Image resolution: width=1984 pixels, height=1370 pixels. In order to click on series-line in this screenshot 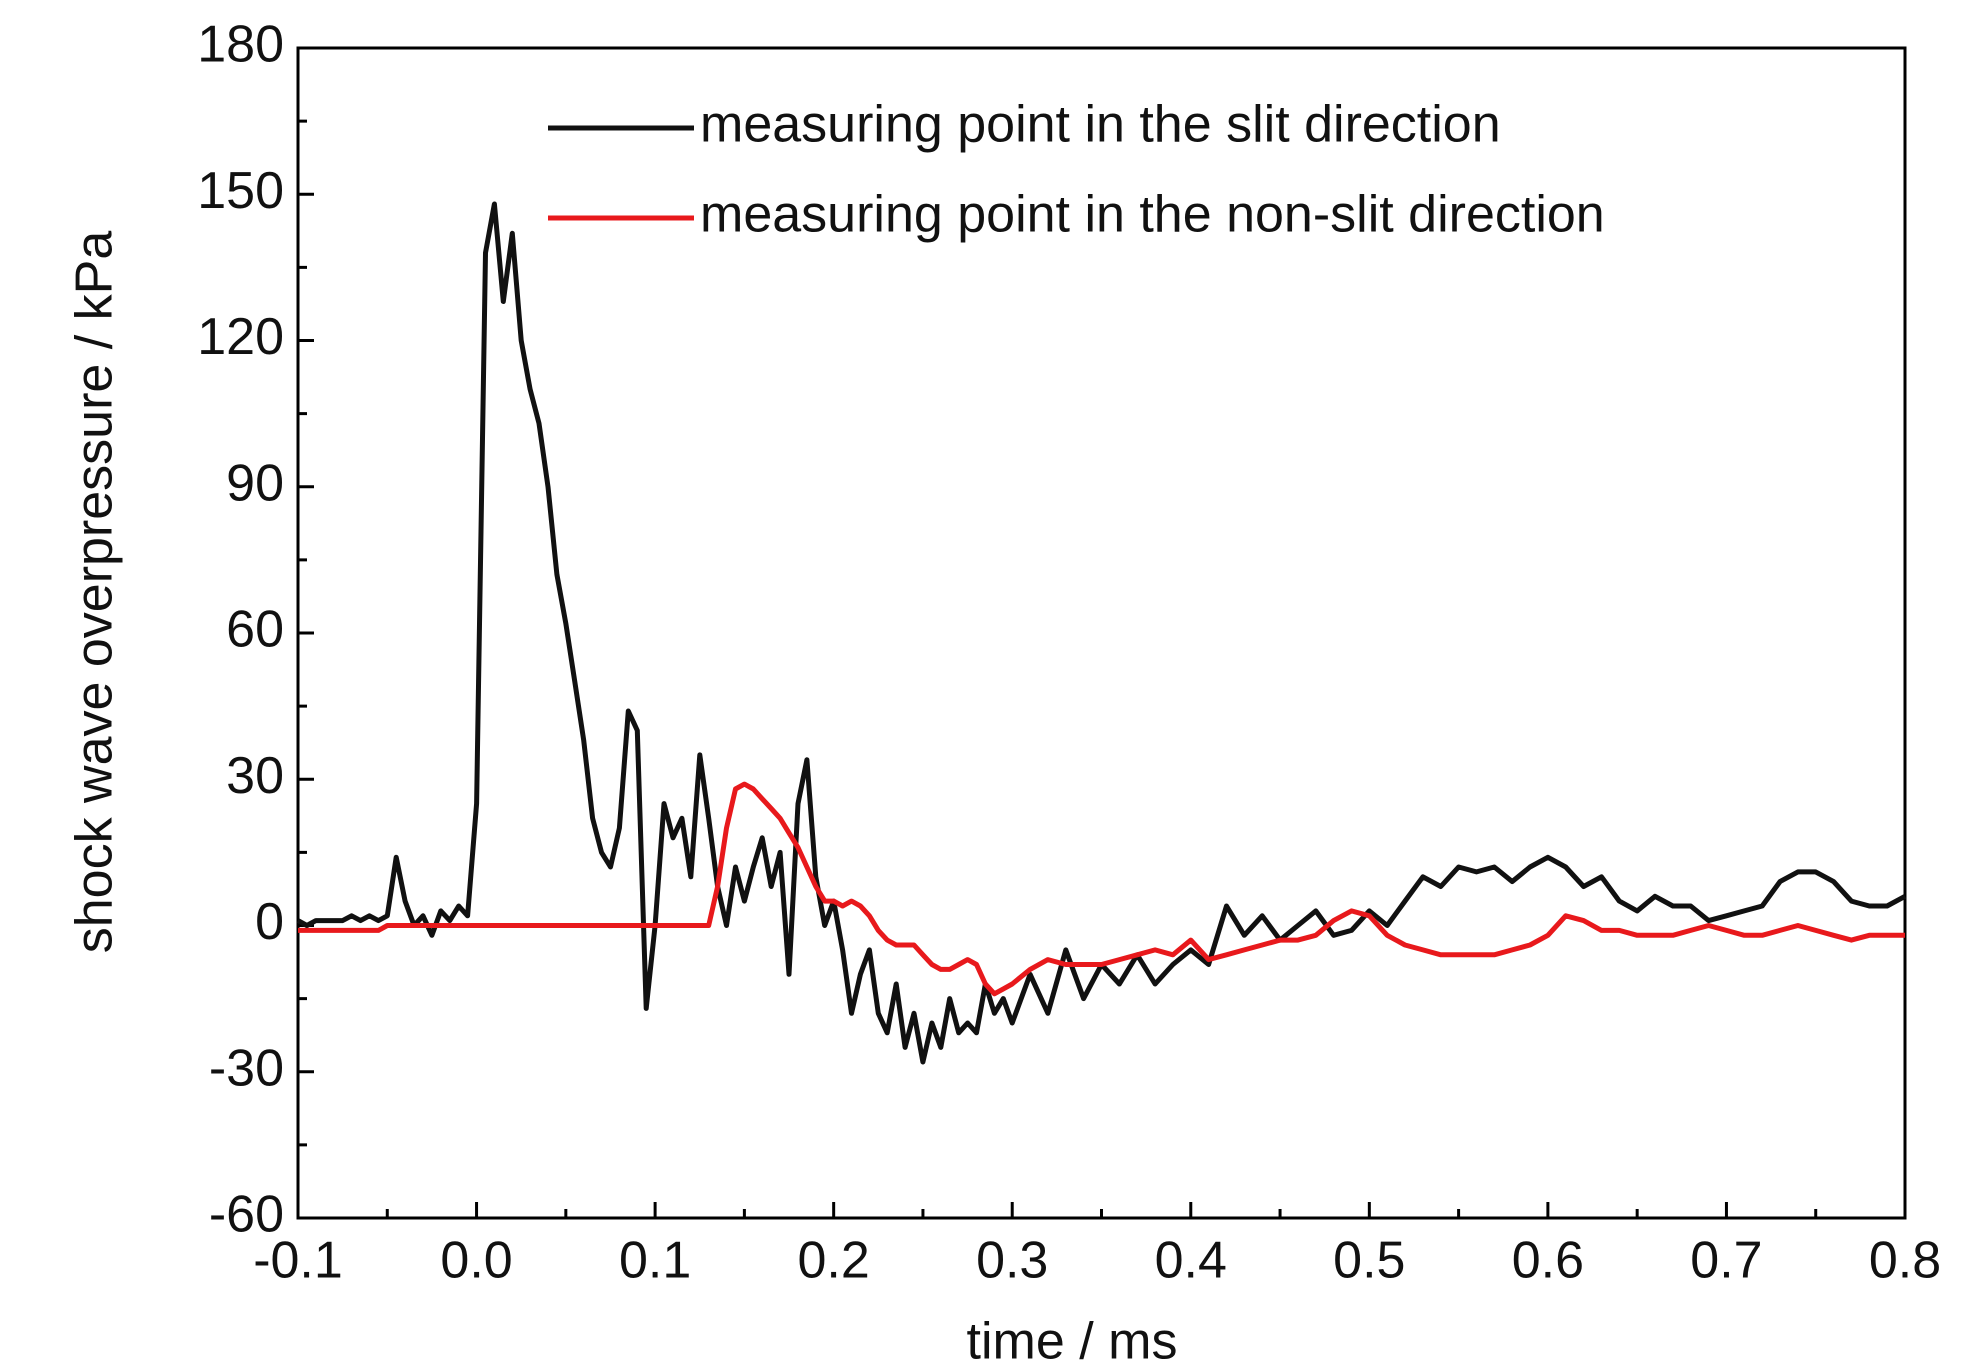, I will do `click(1101, 889)`.